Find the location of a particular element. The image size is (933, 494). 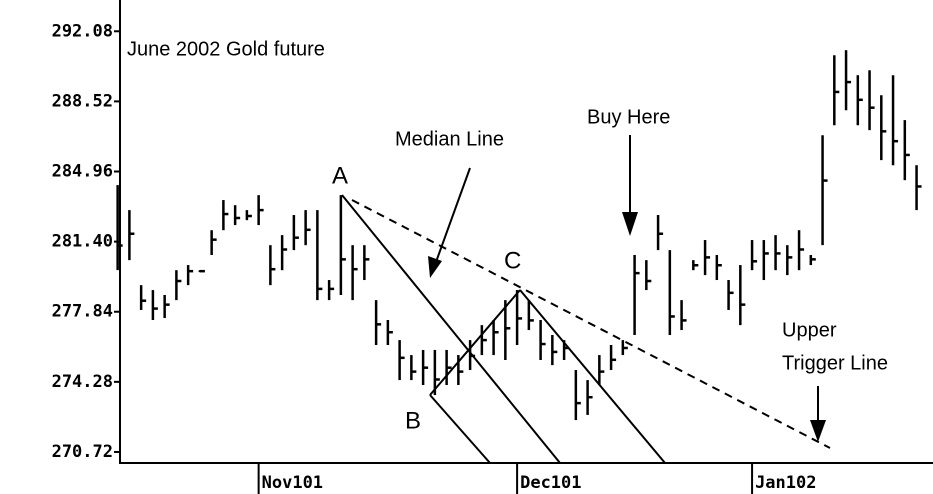

annotation: Median Line is located at coordinates (449, 139).